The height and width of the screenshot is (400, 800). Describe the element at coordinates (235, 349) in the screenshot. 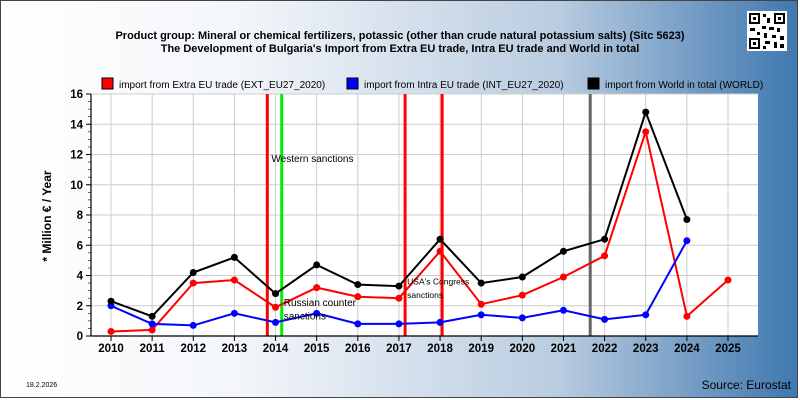

I see `x-tick-label: 2013` at that location.